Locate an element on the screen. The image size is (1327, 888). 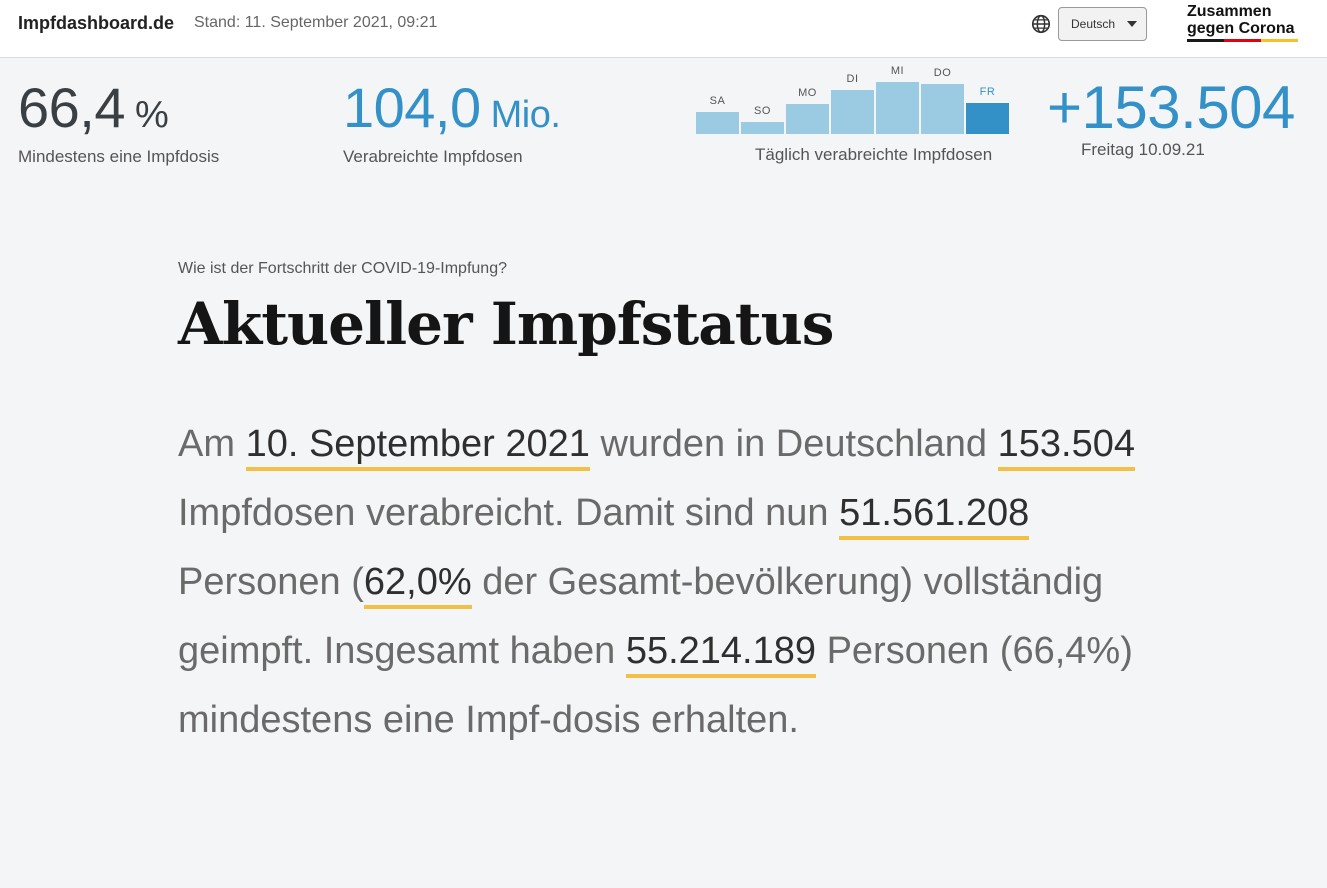
chart-bar-do is located at coordinates (942, 109).